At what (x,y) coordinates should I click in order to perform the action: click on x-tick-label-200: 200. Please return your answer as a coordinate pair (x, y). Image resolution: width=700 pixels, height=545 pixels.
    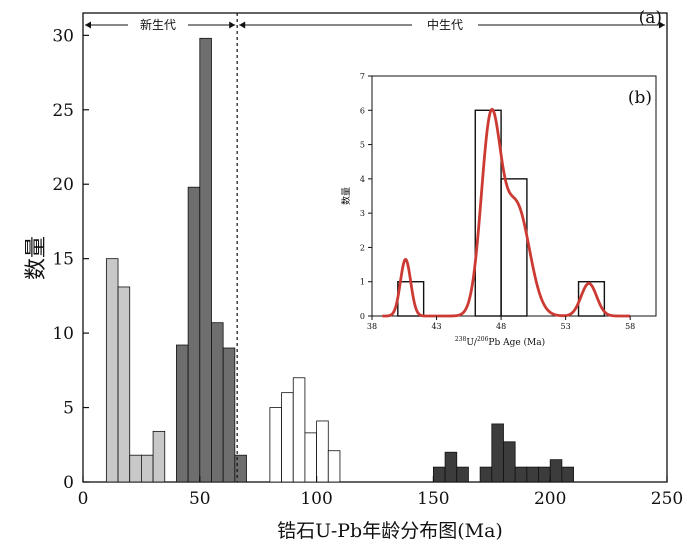
    Looking at the image, I should click on (550, 499).